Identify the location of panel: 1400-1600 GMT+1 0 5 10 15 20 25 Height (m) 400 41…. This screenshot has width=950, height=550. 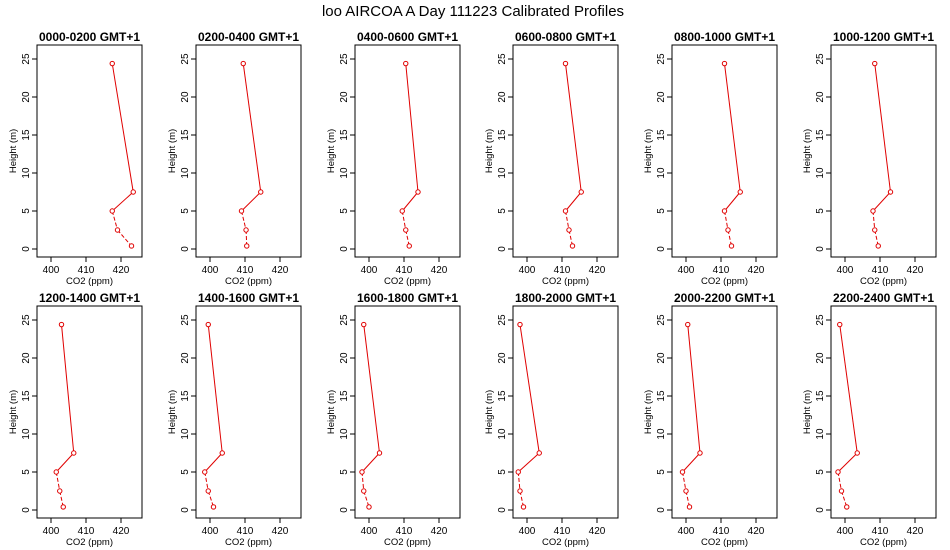
(234, 419).